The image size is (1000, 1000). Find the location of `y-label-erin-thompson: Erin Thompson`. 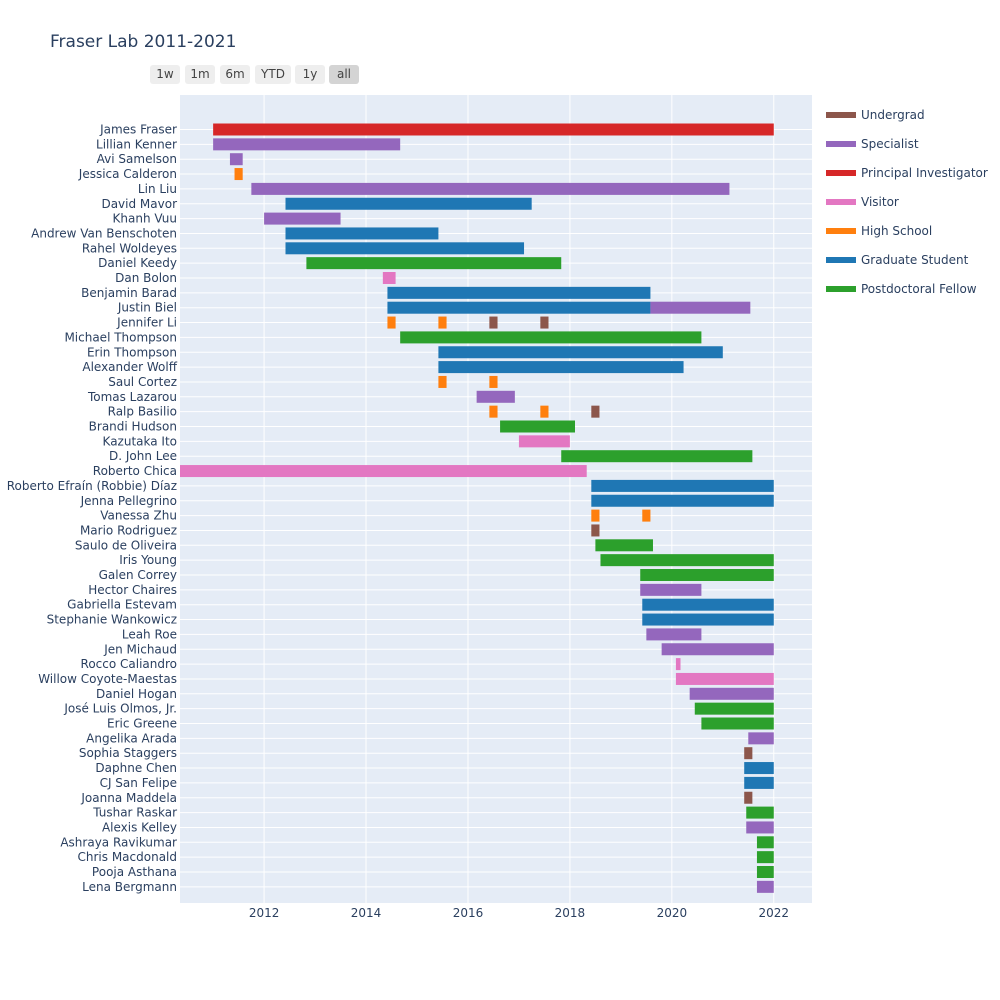

y-label-erin-thompson: Erin Thompson is located at coordinates (132, 352).